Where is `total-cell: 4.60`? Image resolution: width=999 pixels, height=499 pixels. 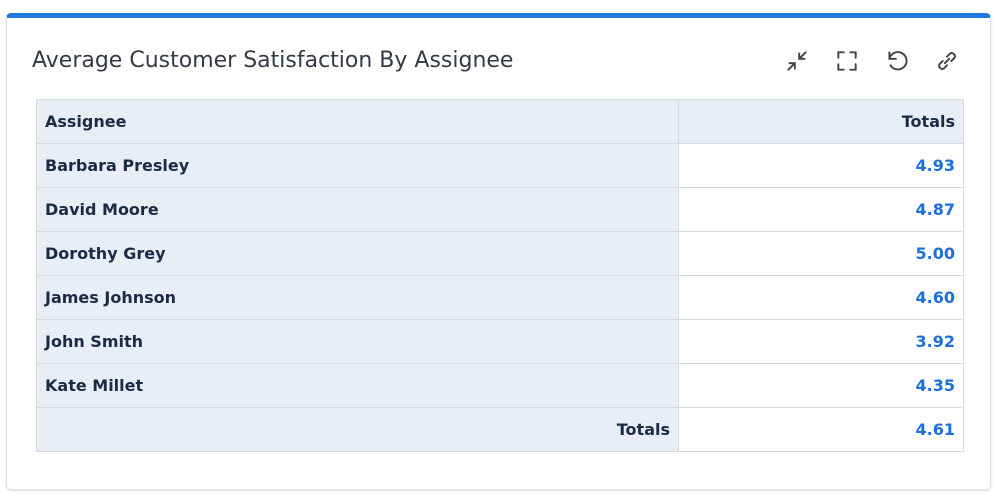 total-cell: 4.60 is located at coordinates (821, 297).